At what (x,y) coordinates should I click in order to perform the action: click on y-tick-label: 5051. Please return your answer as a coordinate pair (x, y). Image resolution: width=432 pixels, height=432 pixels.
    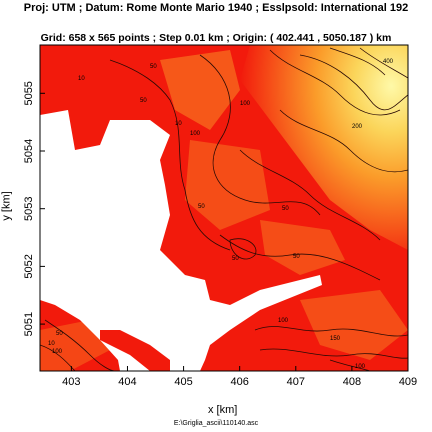
    Looking at the image, I should click on (29, 324).